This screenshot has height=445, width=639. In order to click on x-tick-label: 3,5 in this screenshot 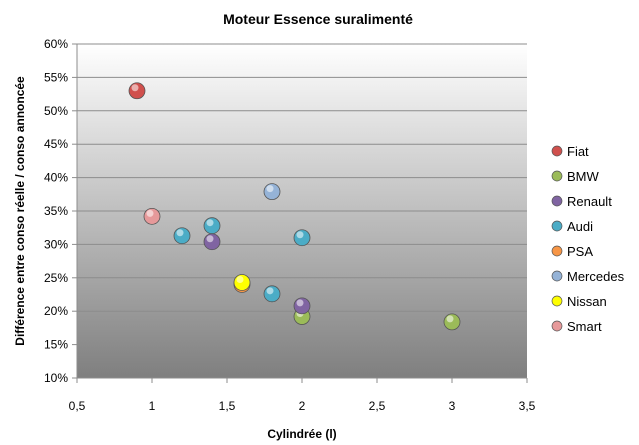, I will do `click(527, 406)`.